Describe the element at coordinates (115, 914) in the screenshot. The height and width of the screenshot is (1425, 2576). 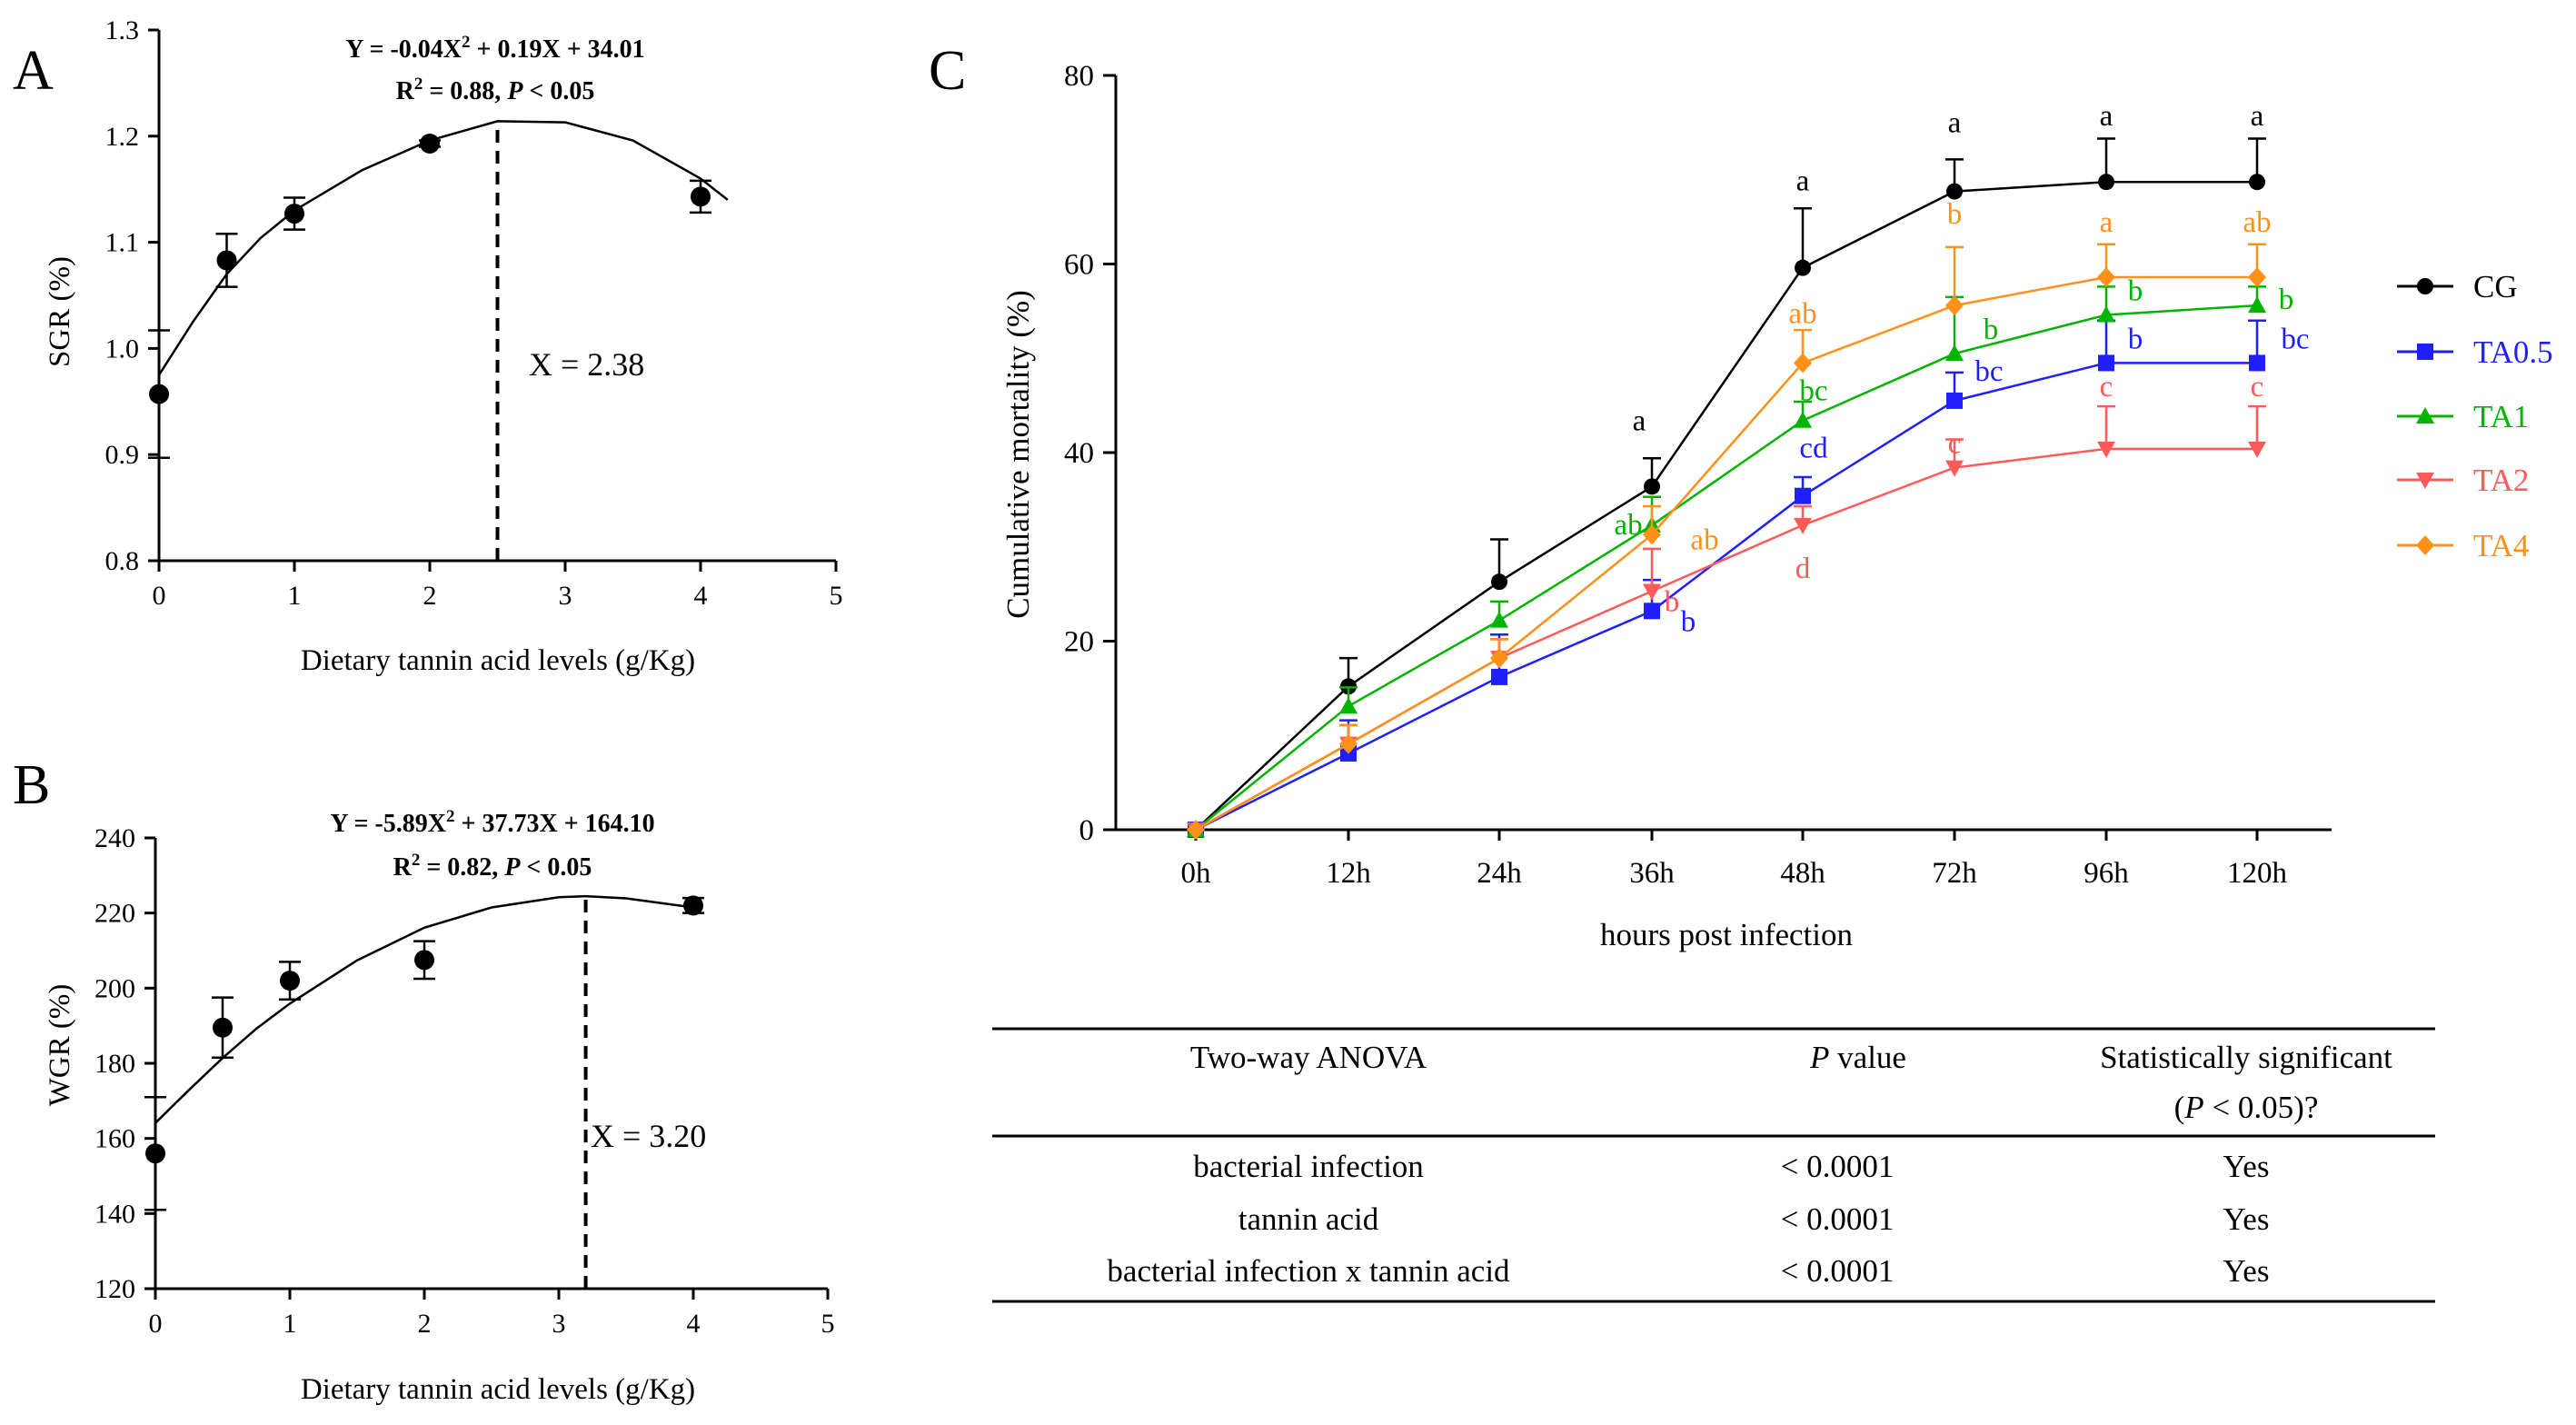
I see `panel-b-y-tick-label: 220` at that location.